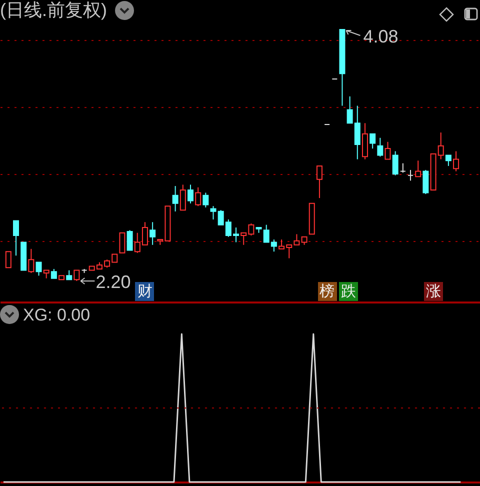 The width and height of the screenshot is (480, 486). I want to click on chart-title: (日线.前复权), so click(53, 10).